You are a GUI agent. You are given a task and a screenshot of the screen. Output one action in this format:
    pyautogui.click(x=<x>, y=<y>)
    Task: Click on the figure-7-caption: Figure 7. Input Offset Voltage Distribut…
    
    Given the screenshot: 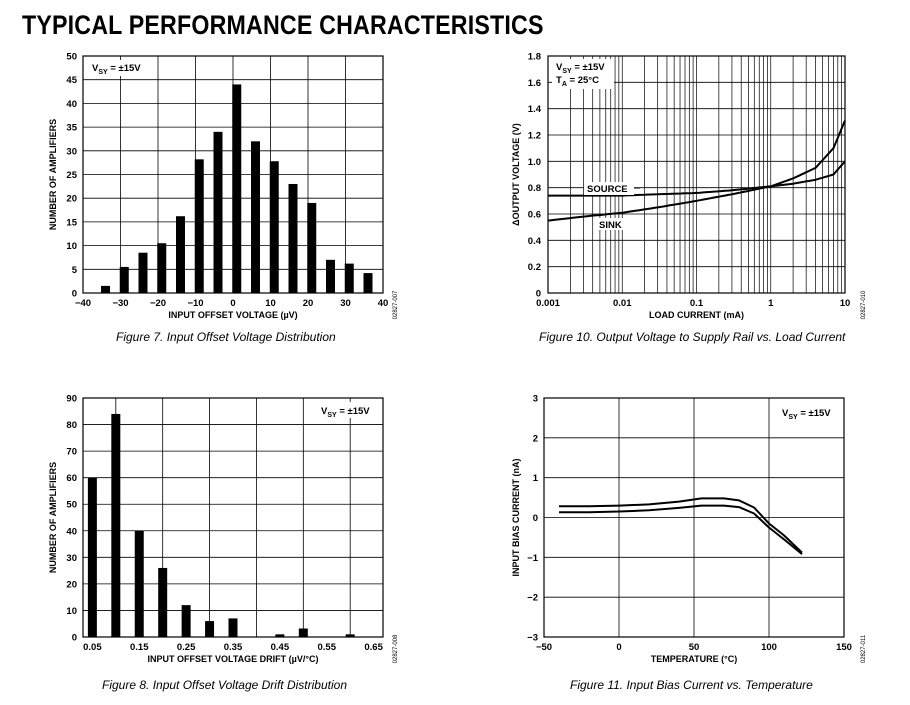 What is the action you would take?
    pyautogui.click(x=226, y=337)
    